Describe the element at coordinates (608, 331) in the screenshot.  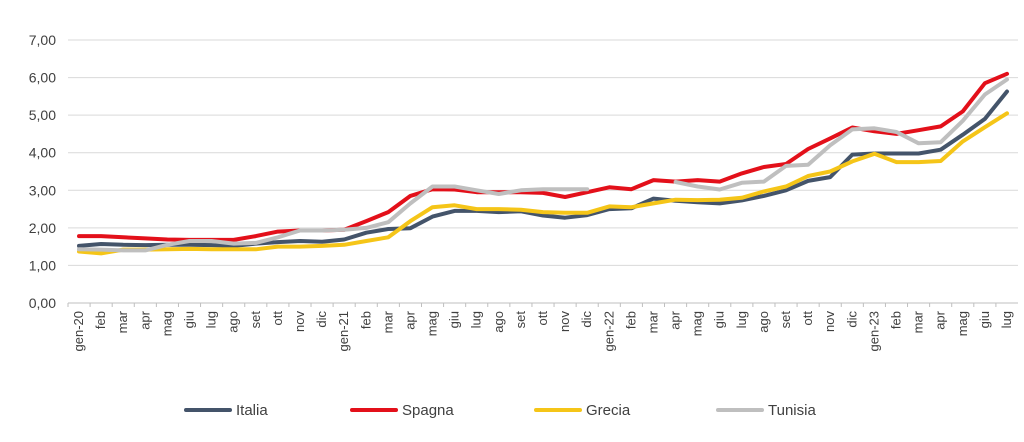
I see `x-tick-label: gen-22` at that location.